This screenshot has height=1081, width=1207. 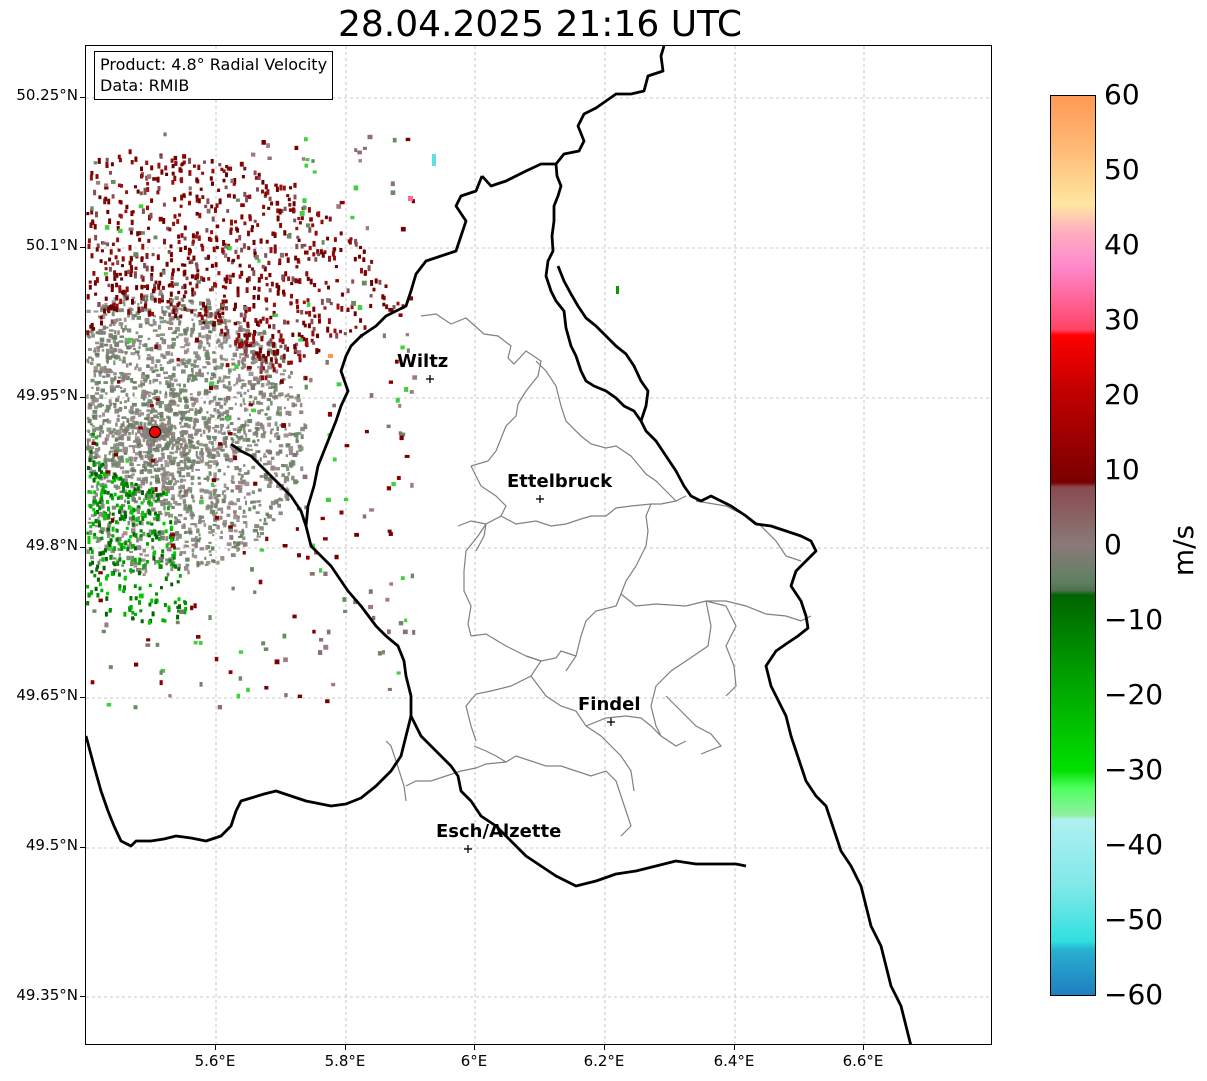 I want to click on lon-tick-label: 6.6°E, so click(x=863, y=1061).